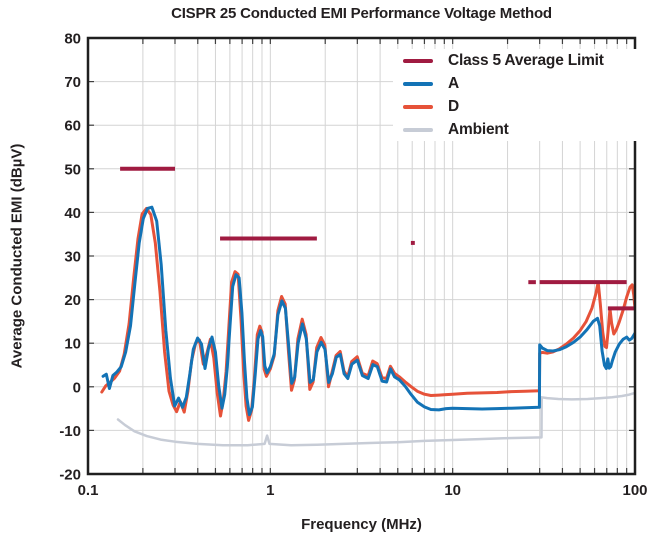 The width and height of the screenshot is (661, 554). I want to click on x-tick-label: 0.1, so click(88, 490).